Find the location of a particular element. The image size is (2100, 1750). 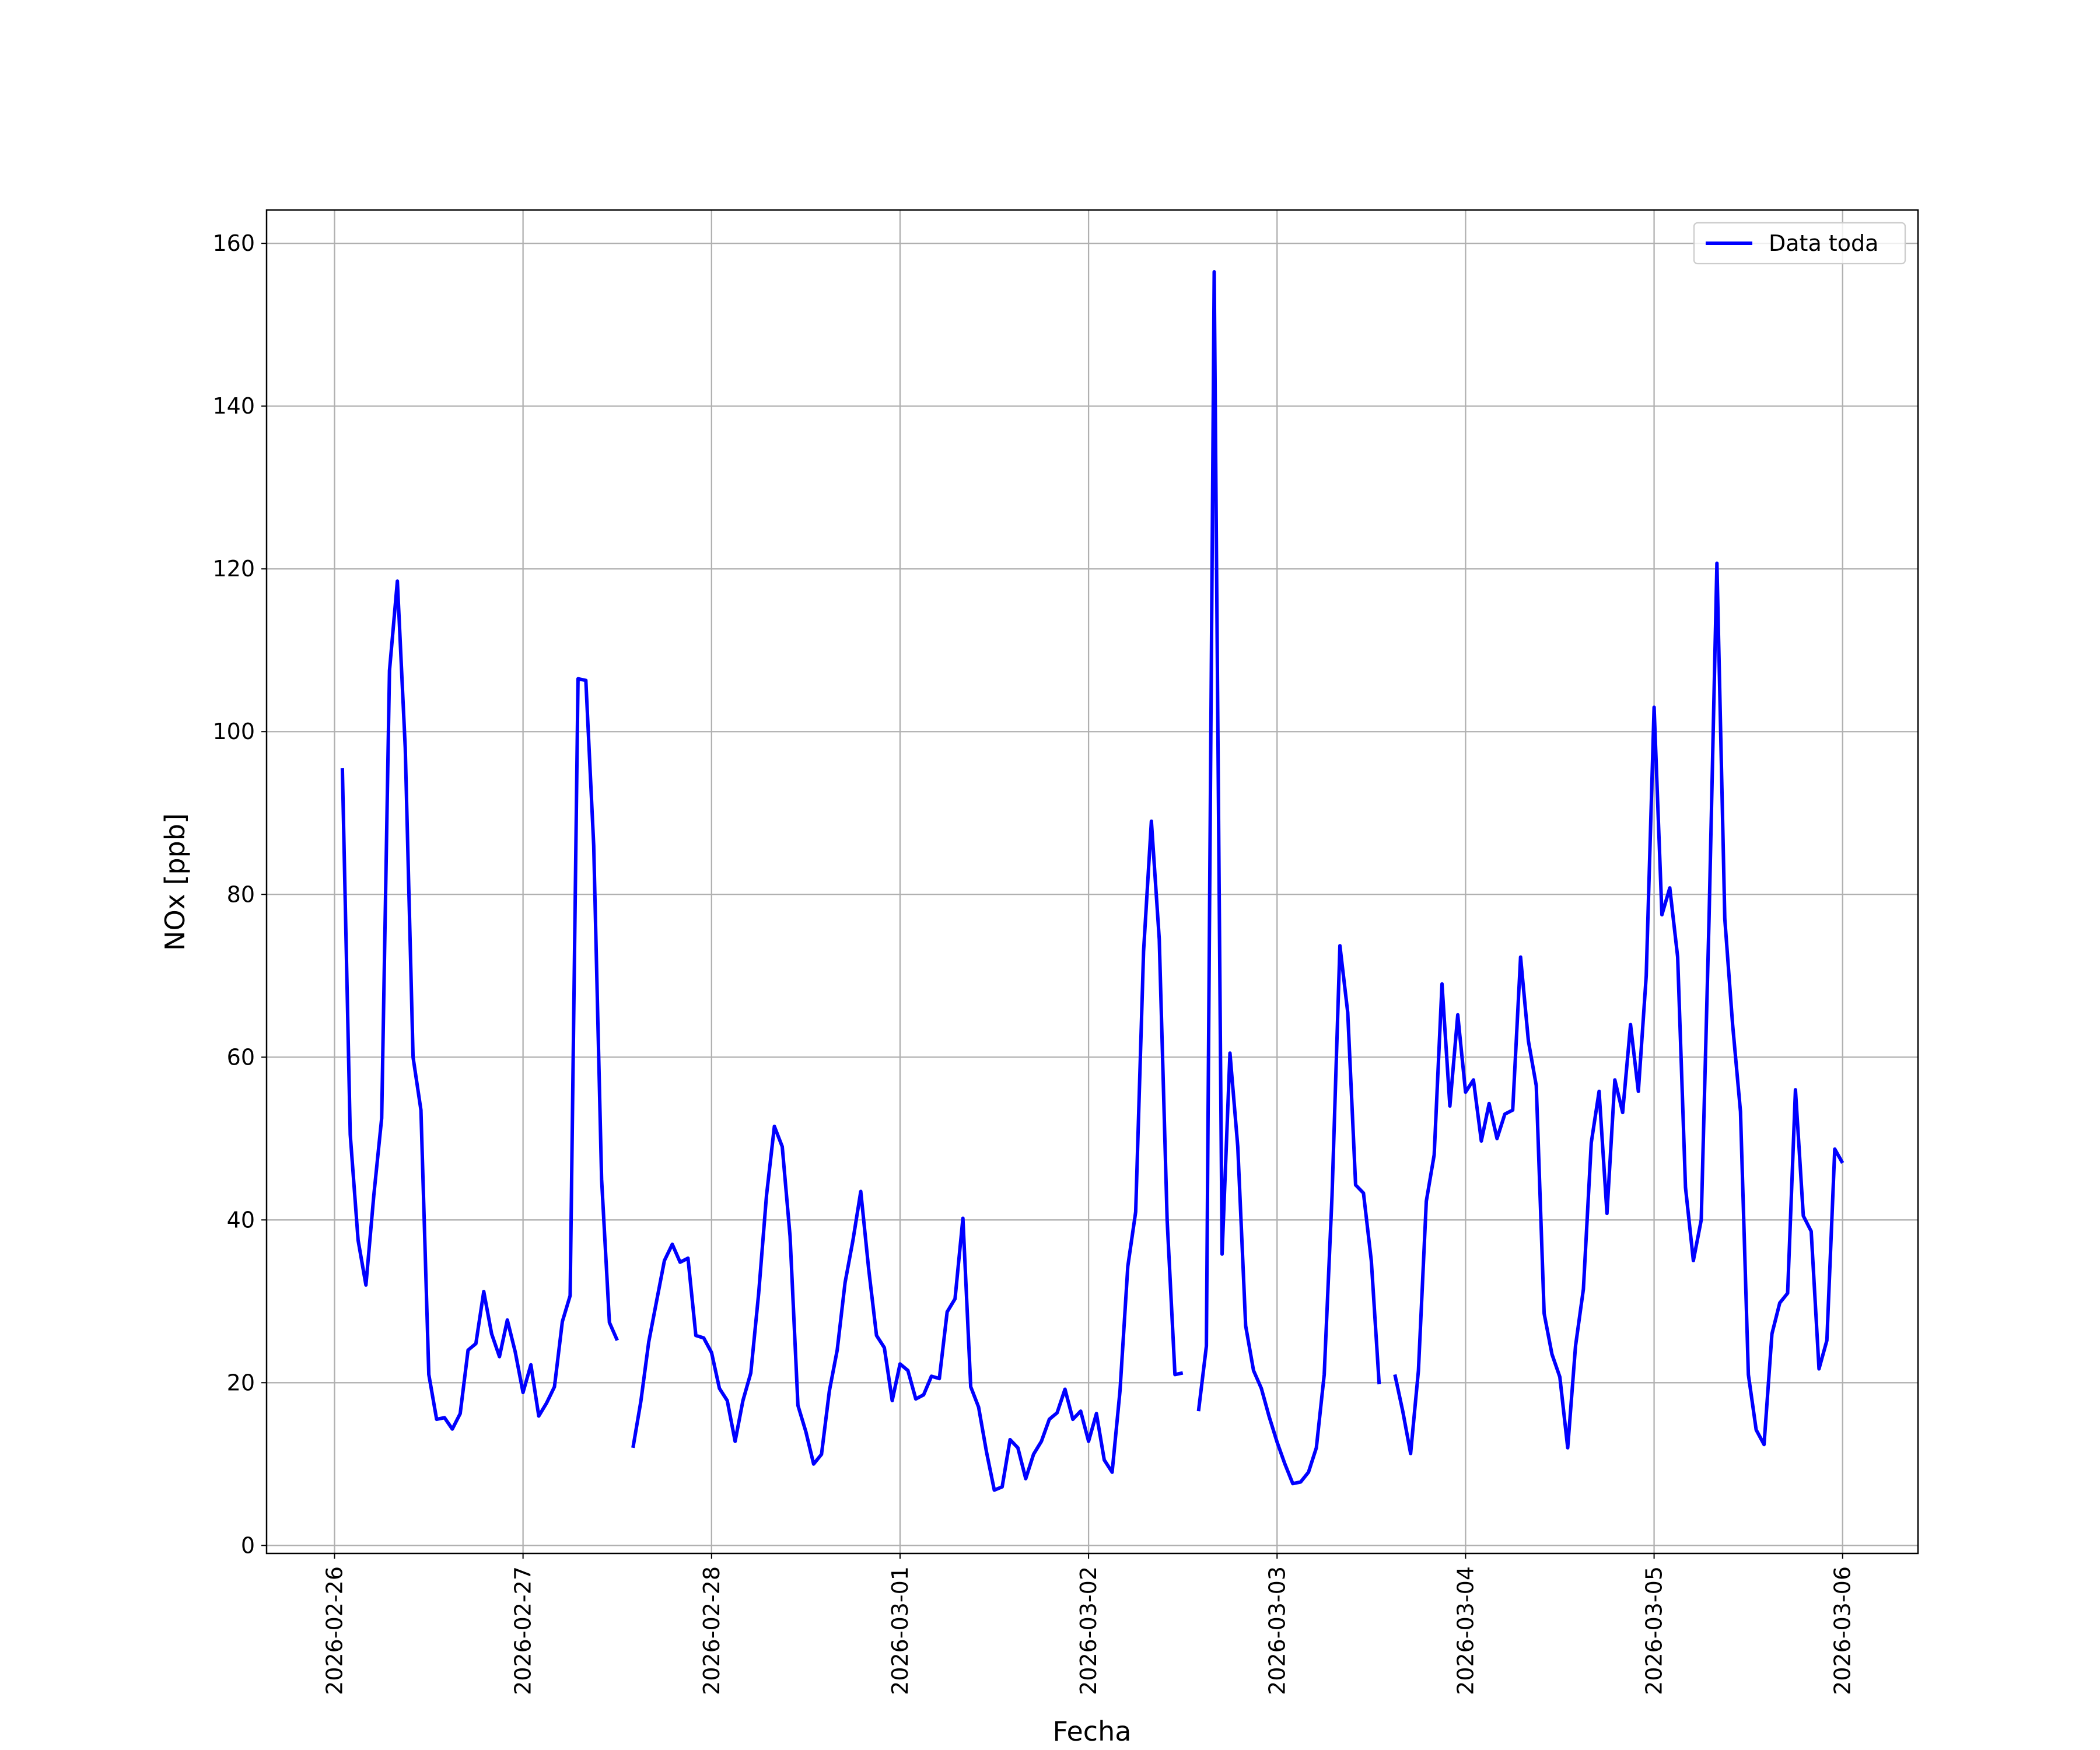

x-tick-label: 2026-03-02 is located at coordinates (1088, 1630).